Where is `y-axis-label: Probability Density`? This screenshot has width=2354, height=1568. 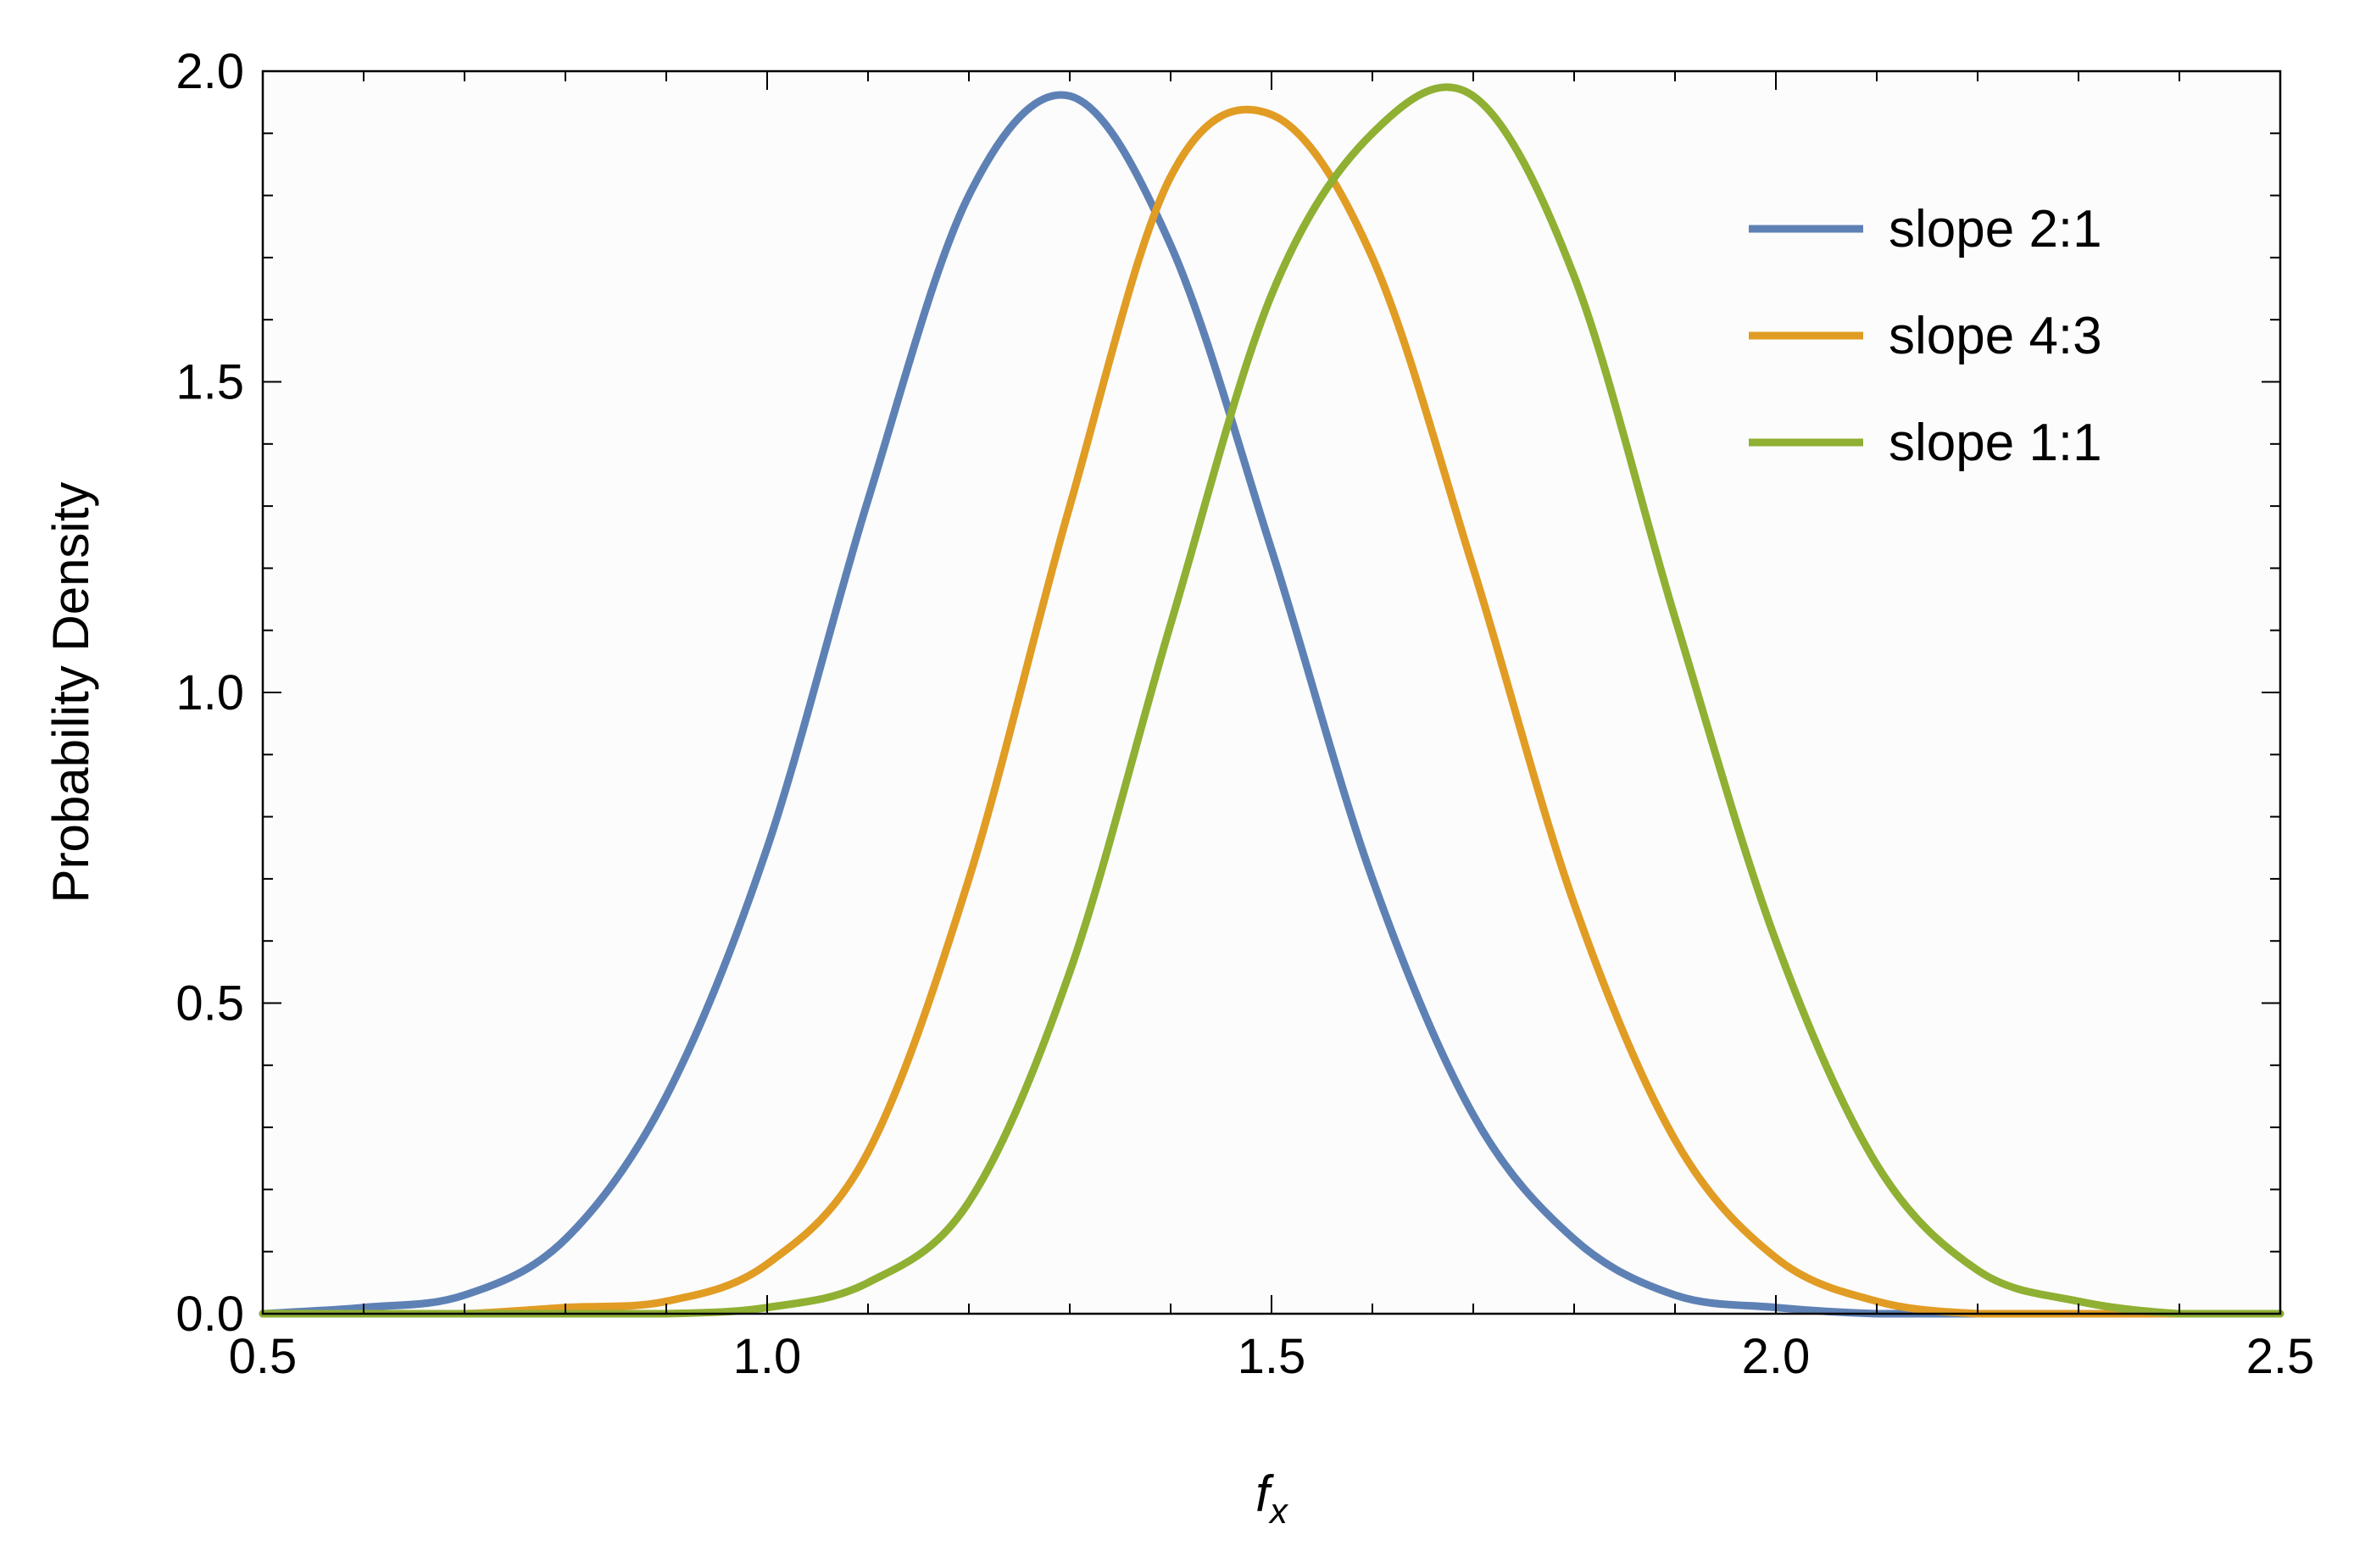
y-axis-label: Probability Density is located at coordinates (70, 693).